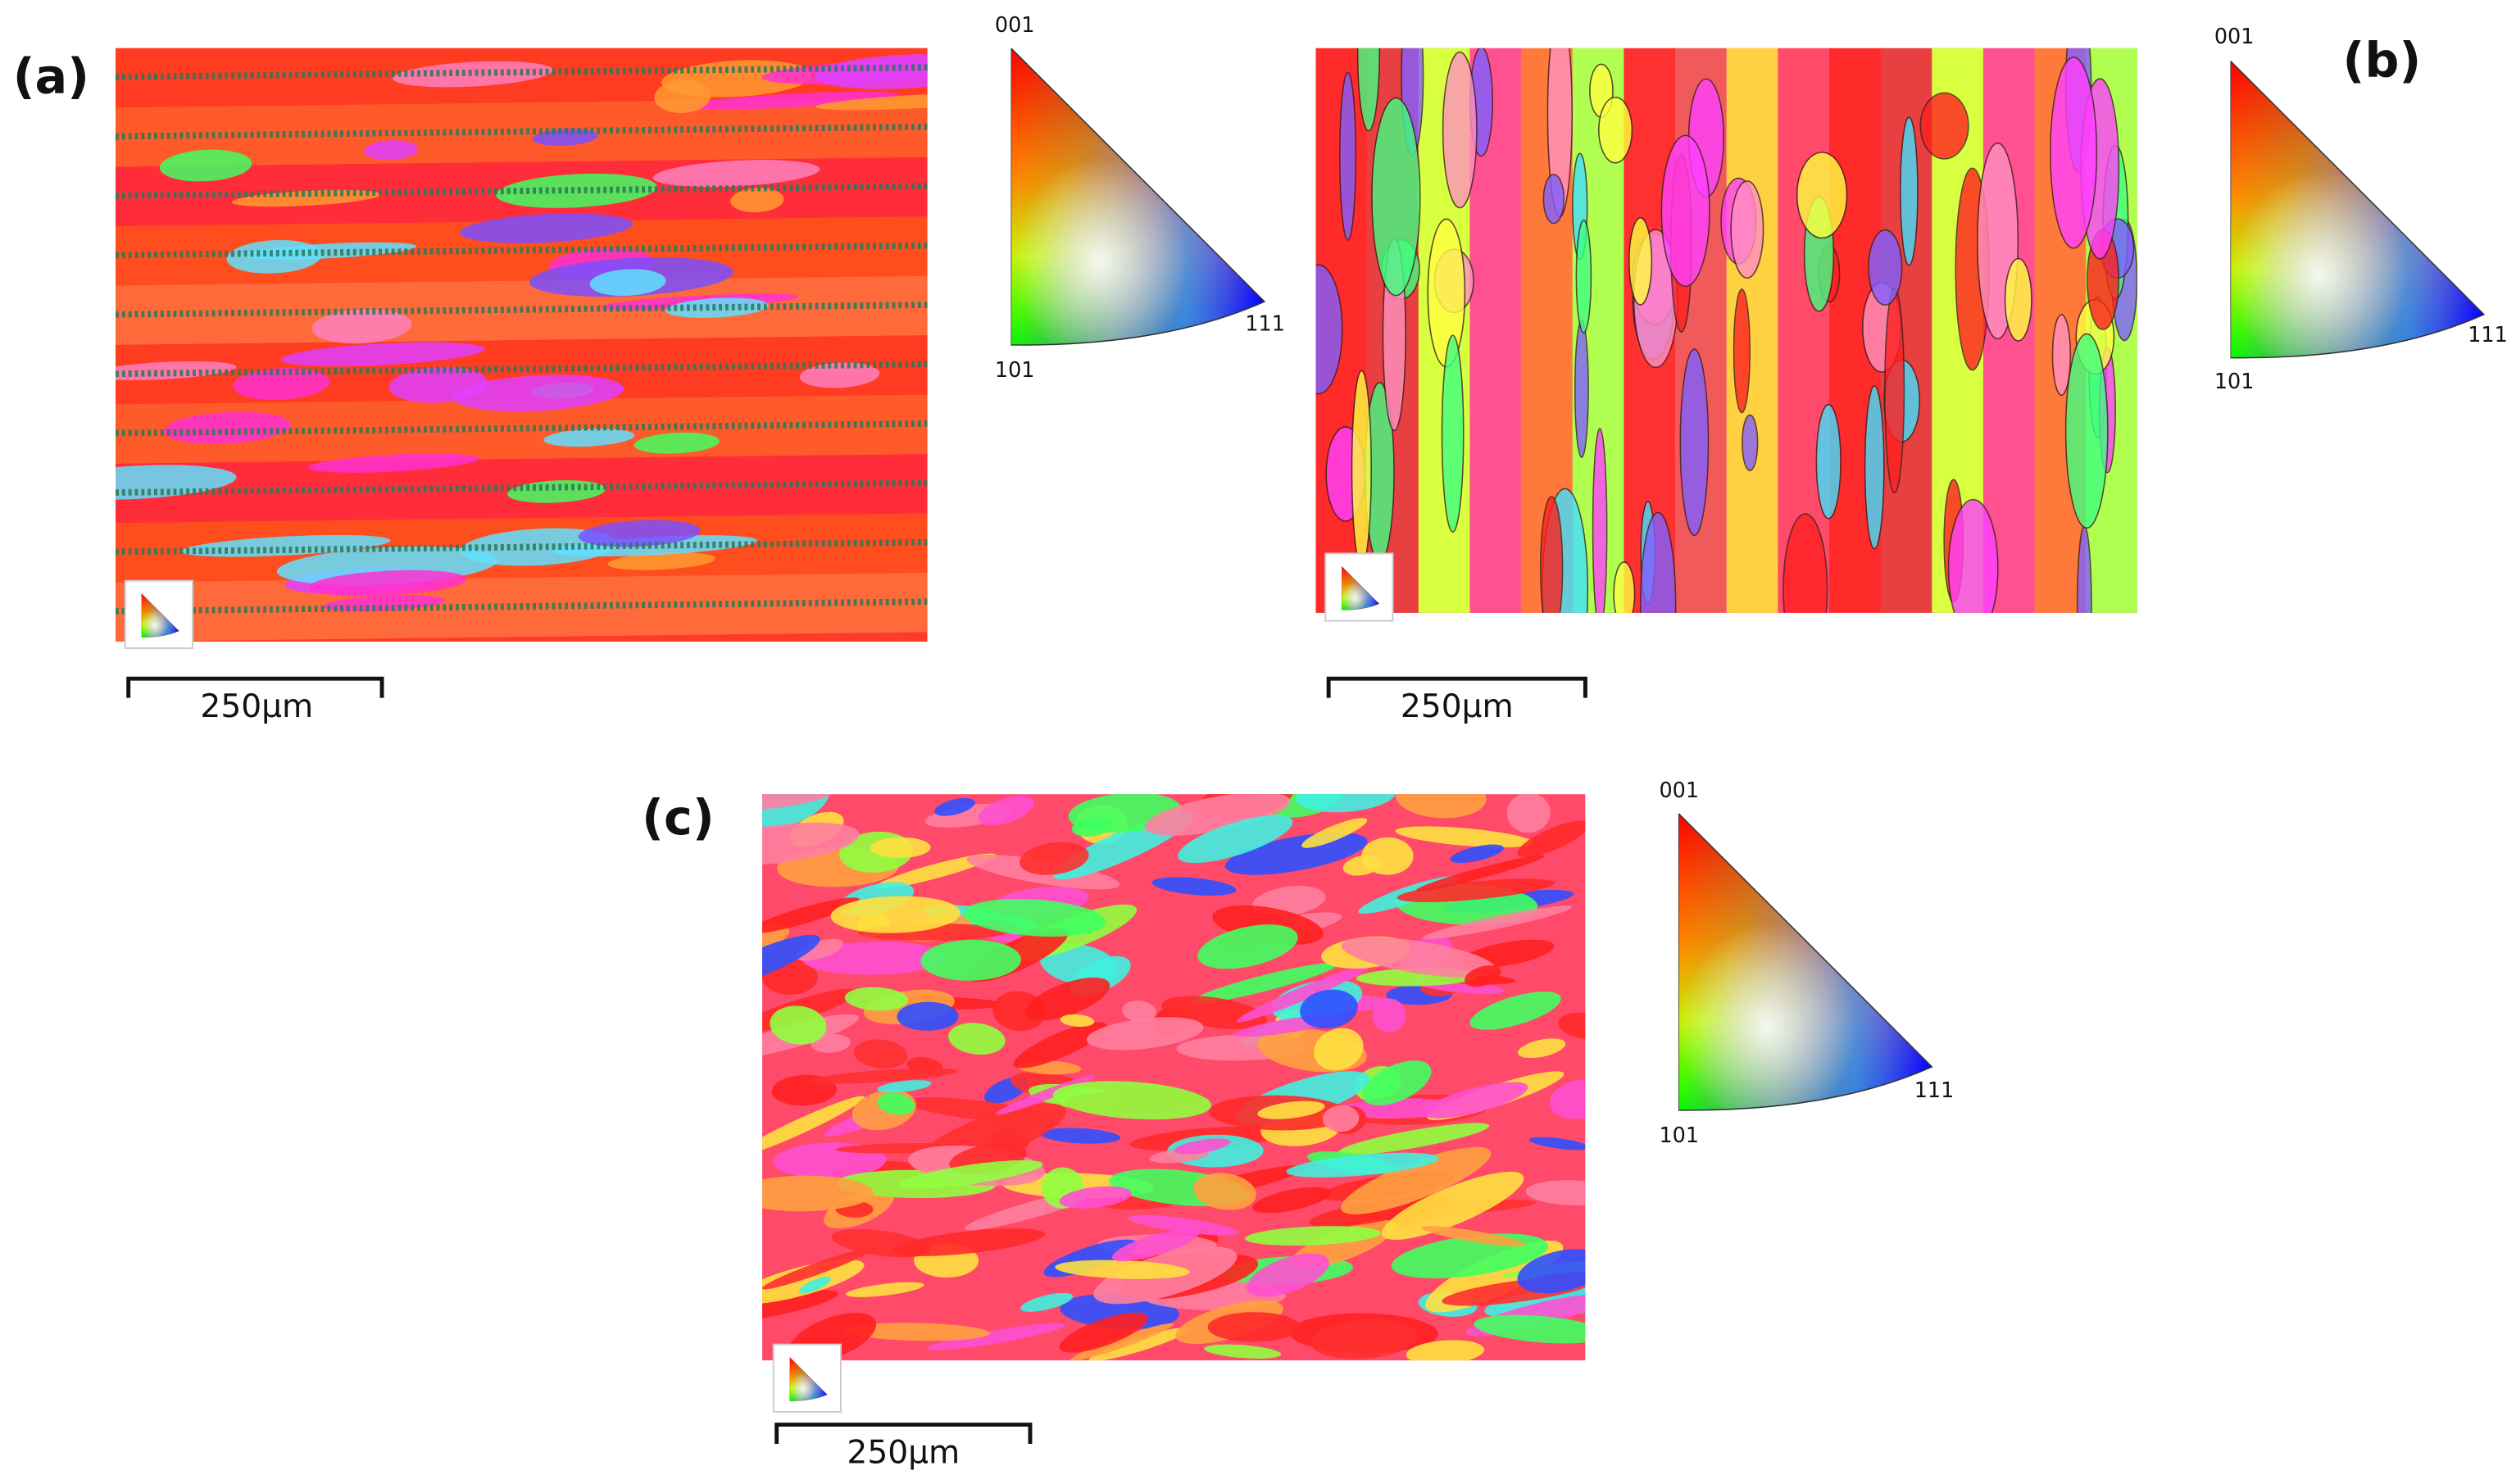 This screenshot has height=1484, width=2516. I want to click on scale-bar-label: 250µm, so click(256, 706).